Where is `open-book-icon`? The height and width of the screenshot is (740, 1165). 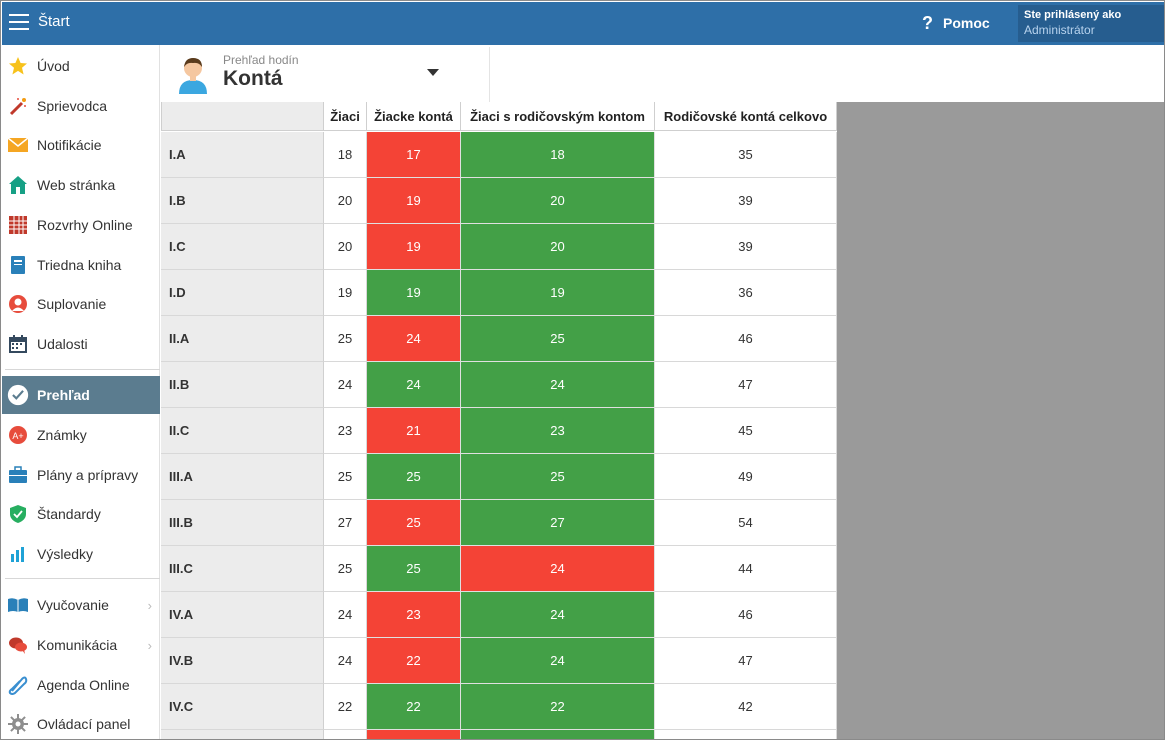
open-book-icon is located at coordinates (18, 605).